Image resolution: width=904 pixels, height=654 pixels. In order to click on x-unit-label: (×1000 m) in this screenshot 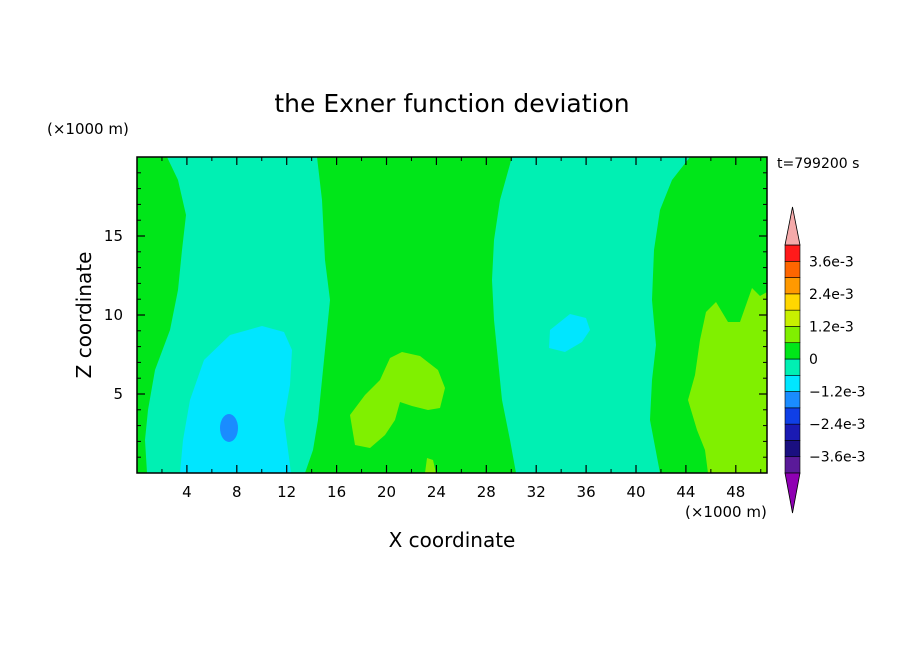, I will do `click(726, 512)`.